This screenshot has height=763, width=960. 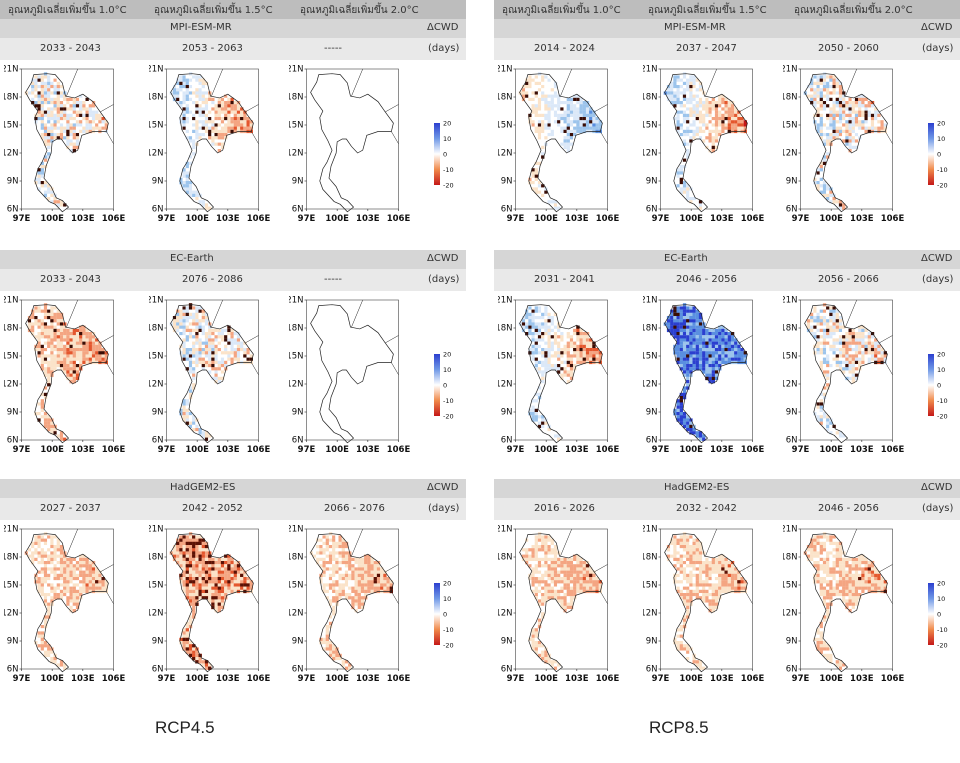 I want to click on colorbar-tick-label: 20, so click(x=447, y=124).